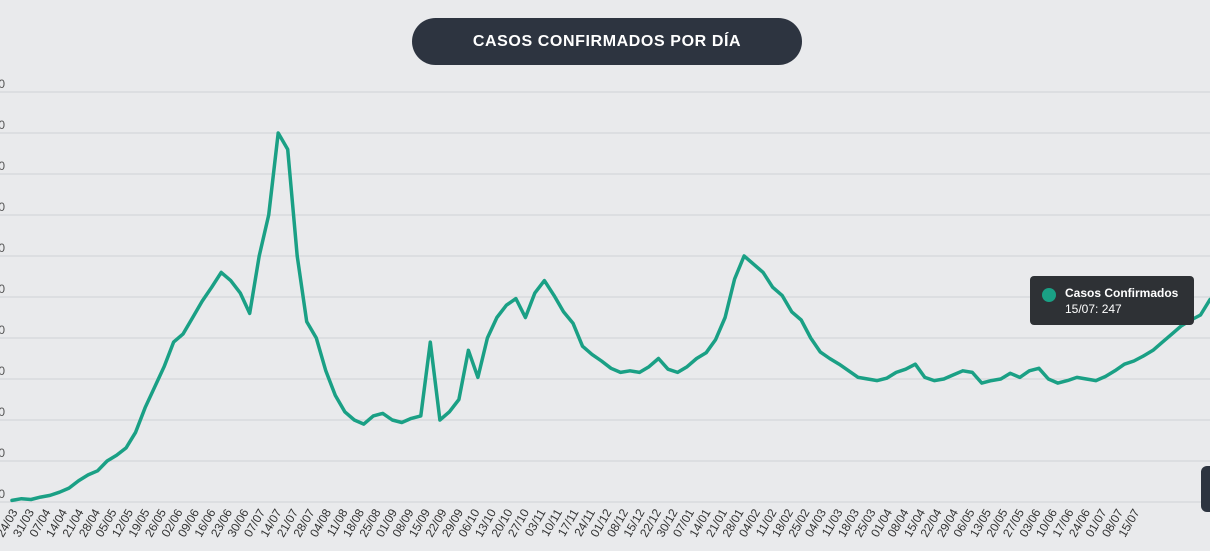  Describe the element at coordinates (2, 494) in the screenshot. I see `y-tick-label: 0` at that location.